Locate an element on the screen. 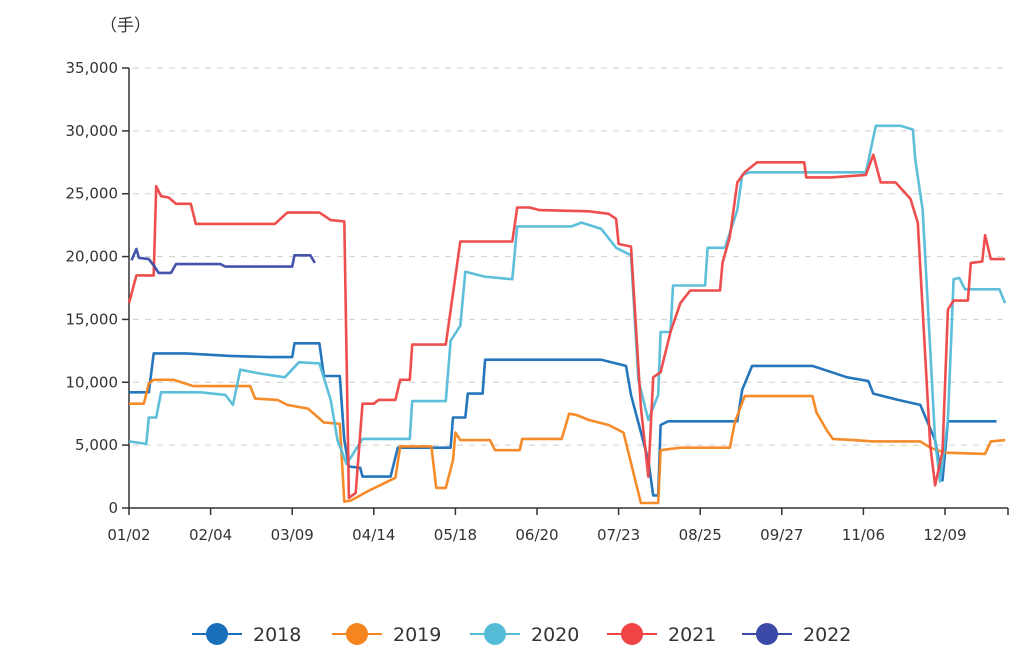 This screenshot has width=1028, height=668. legend-label: 2020 is located at coordinates (555, 635).